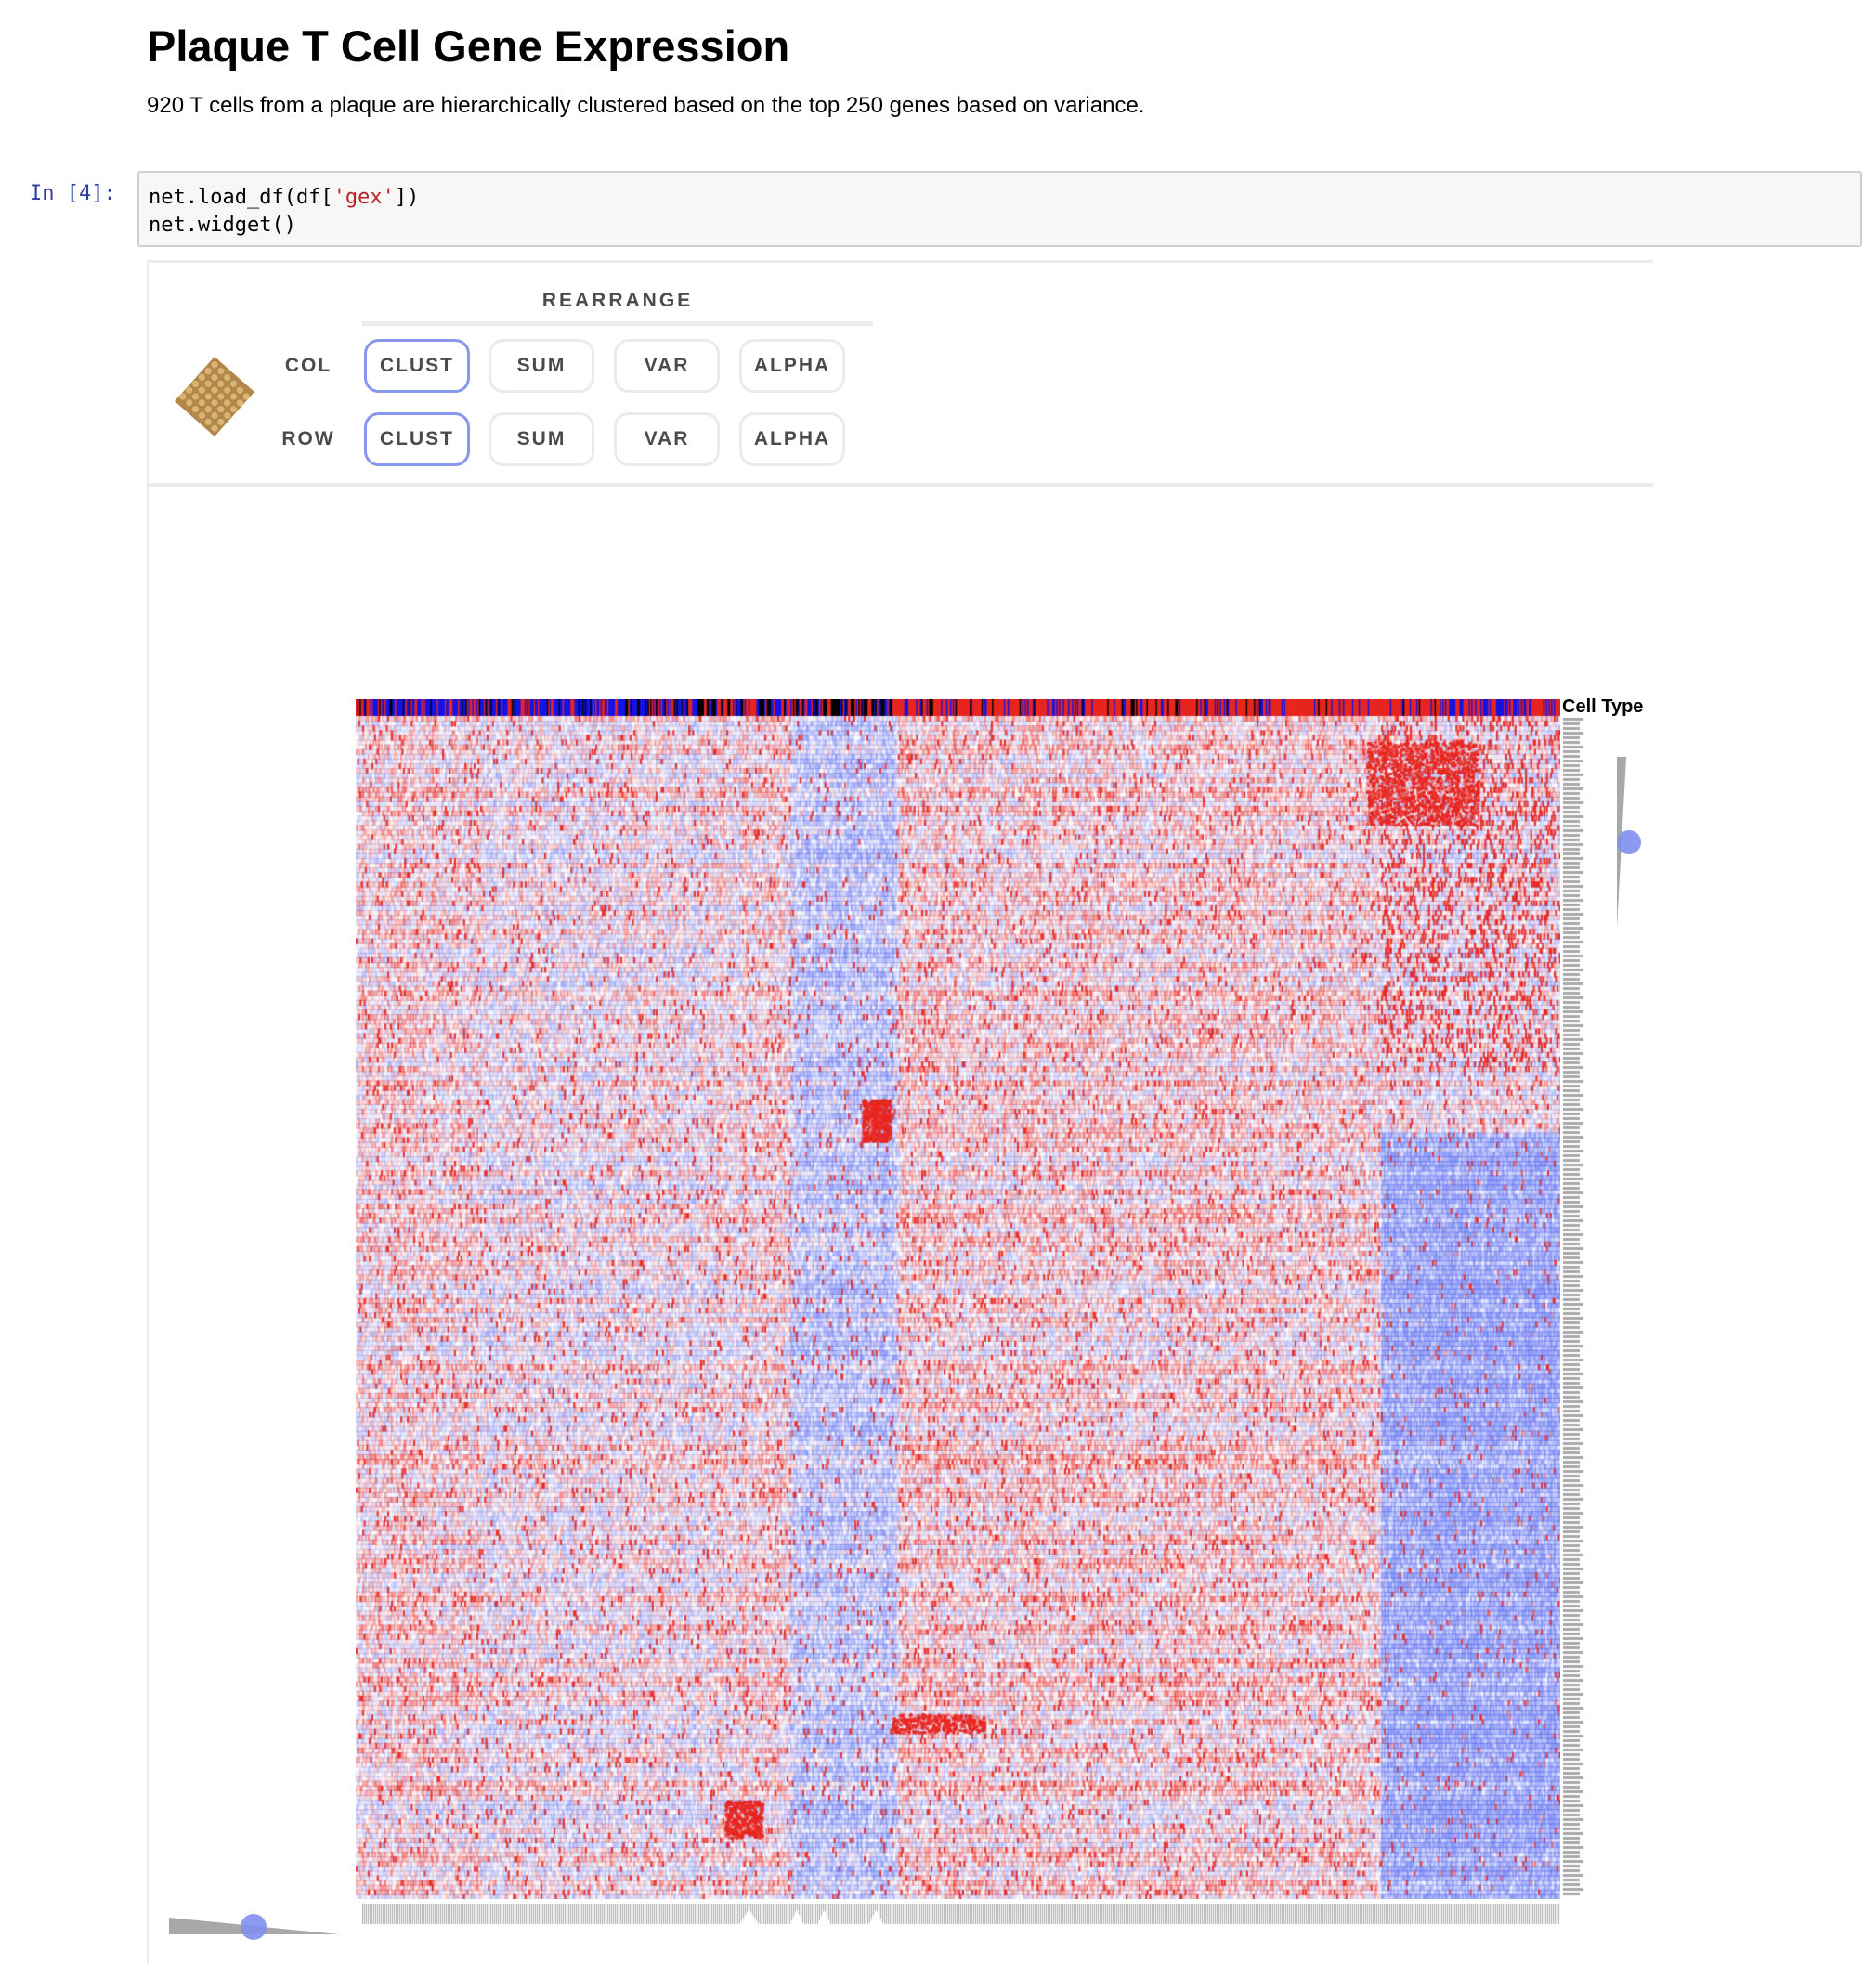 This screenshot has width=1876, height=1965. What do you see at coordinates (901, 485) in the screenshot?
I see `widget-divider` at bounding box center [901, 485].